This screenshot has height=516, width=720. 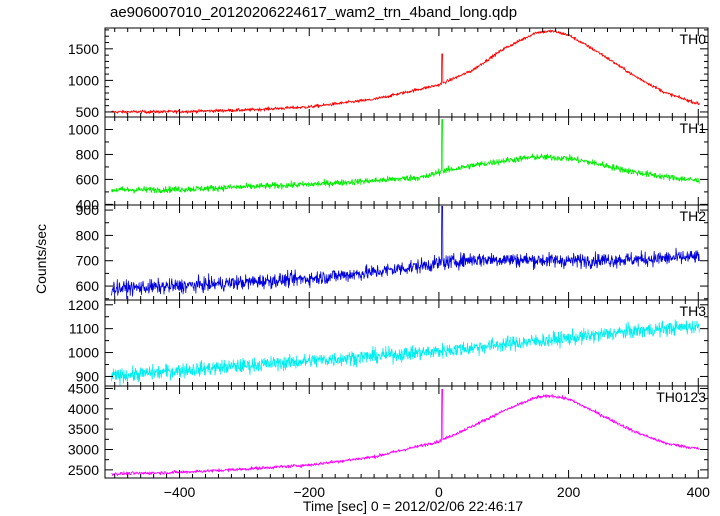 I want to click on panel-label-th0123: TH0123, so click(x=681, y=397).